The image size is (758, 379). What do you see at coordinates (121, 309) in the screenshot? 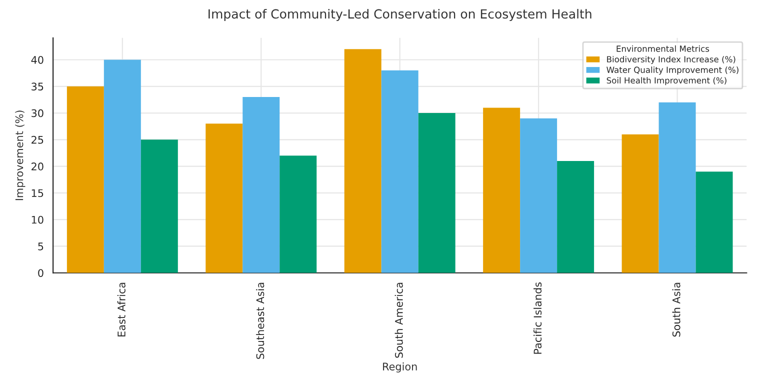
I see `x-tick-label: East Africa` at bounding box center [121, 309].